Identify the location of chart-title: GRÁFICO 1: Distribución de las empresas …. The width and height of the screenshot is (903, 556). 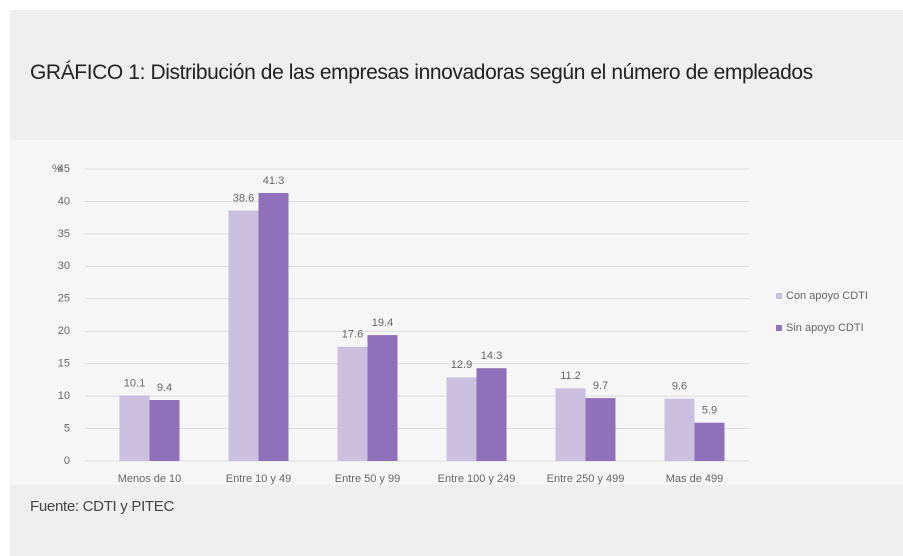
(421, 72).